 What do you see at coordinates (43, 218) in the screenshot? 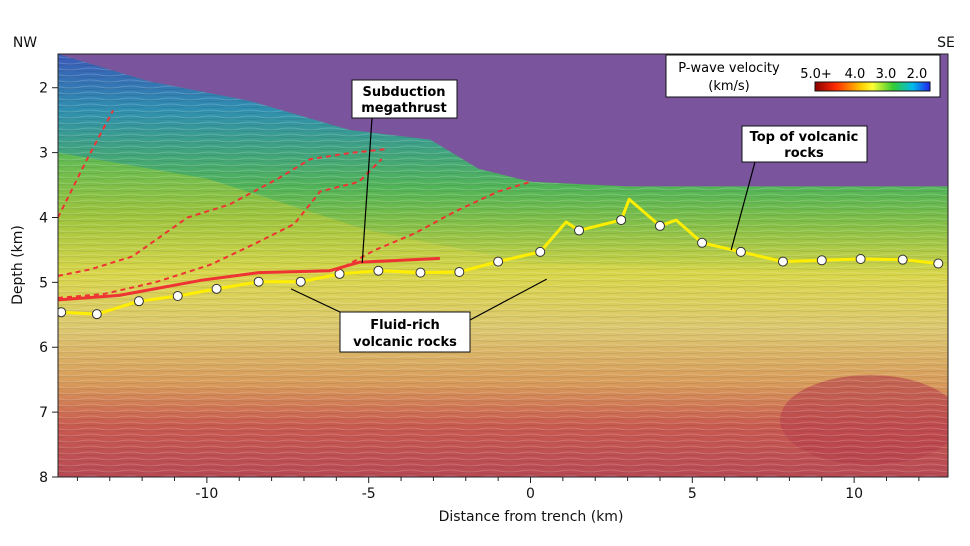
I see `y-tick-label: 4` at bounding box center [43, 218].